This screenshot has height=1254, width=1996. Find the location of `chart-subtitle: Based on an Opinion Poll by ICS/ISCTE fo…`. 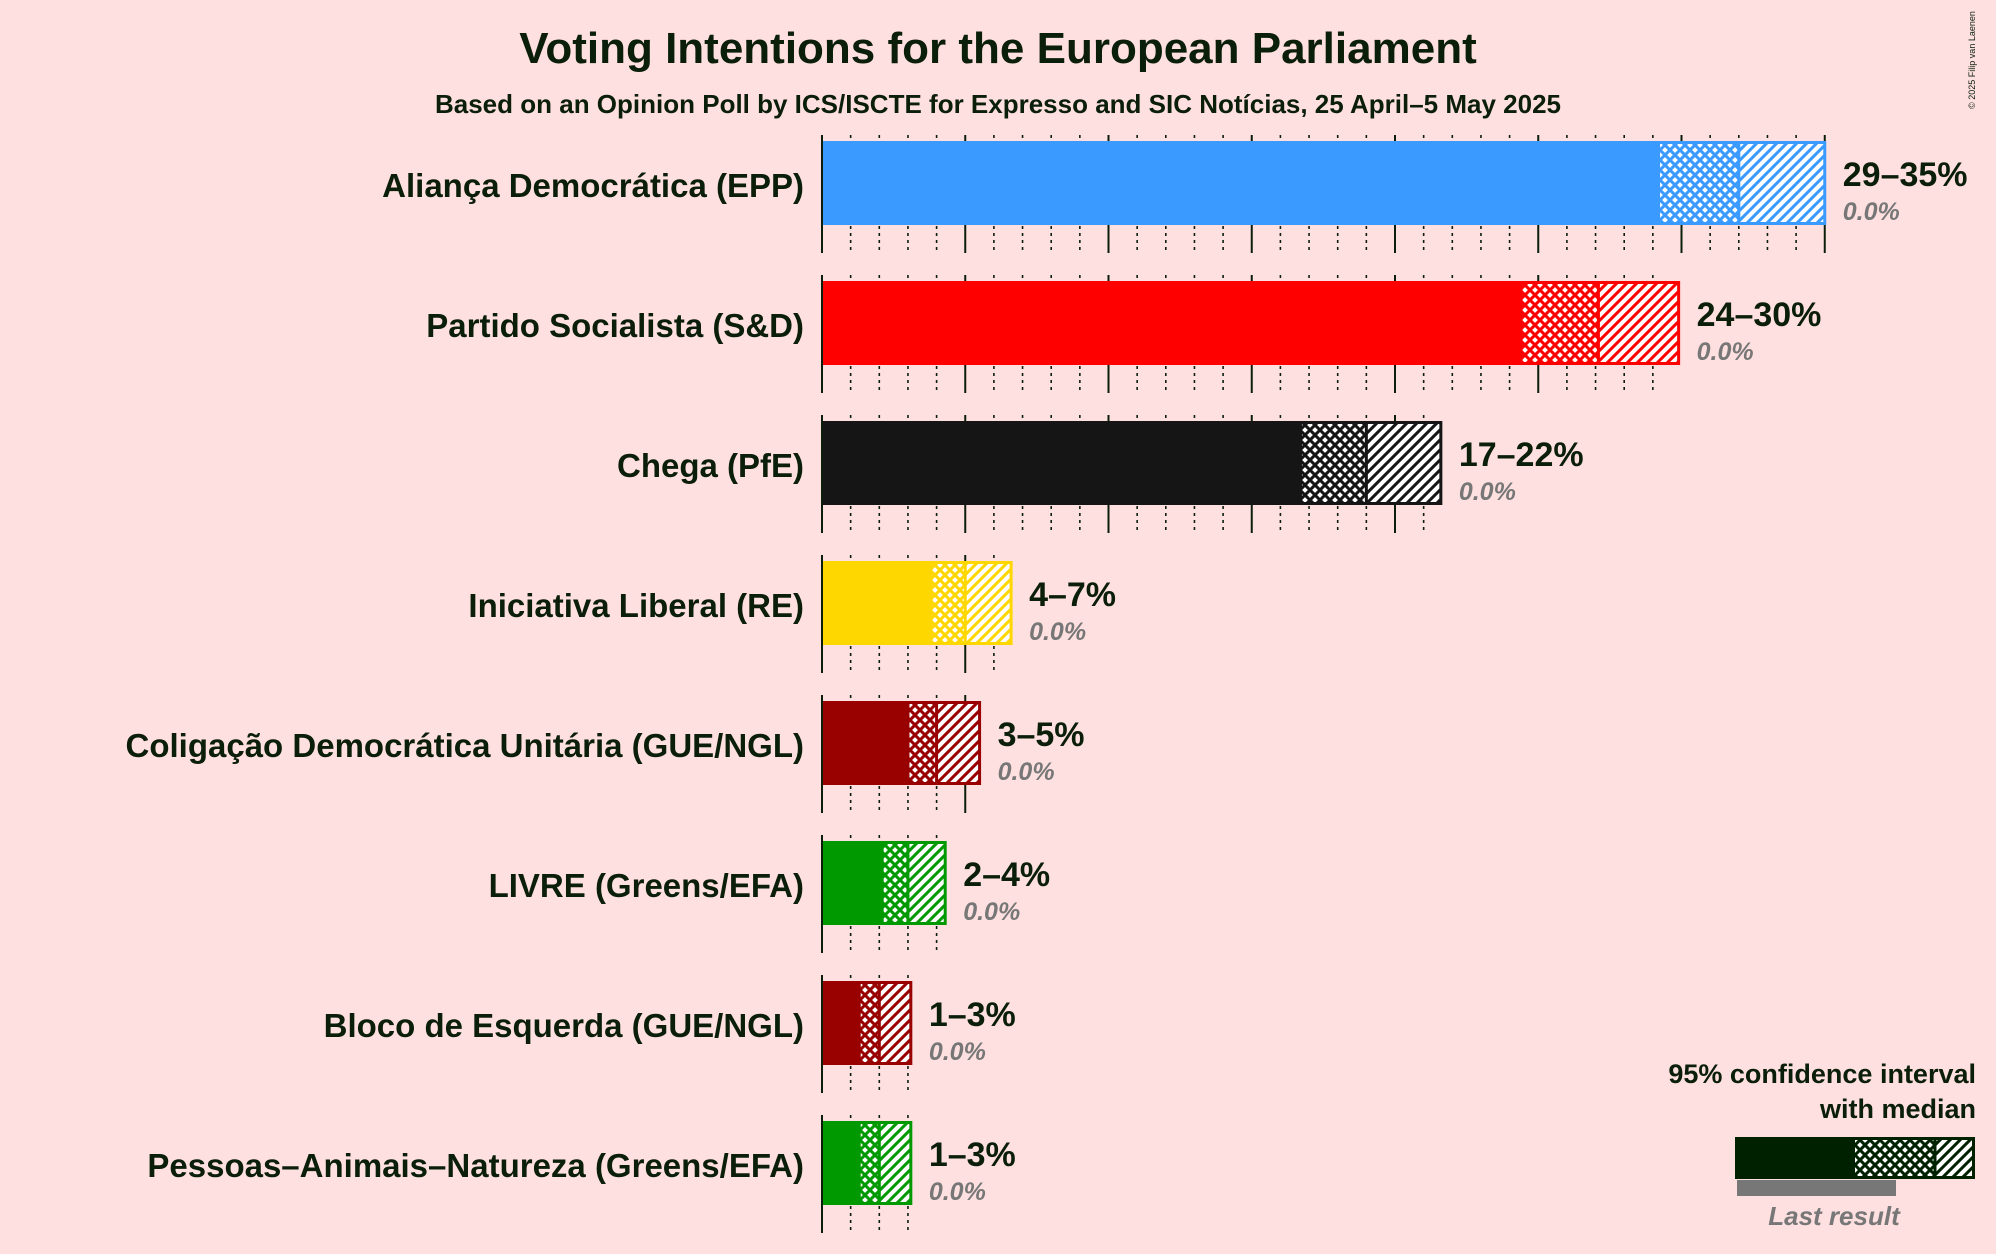

chart-subtitle: Based on an Opinion Poll by ICS/ISCTE fo… is located at coordinates (998, 104).